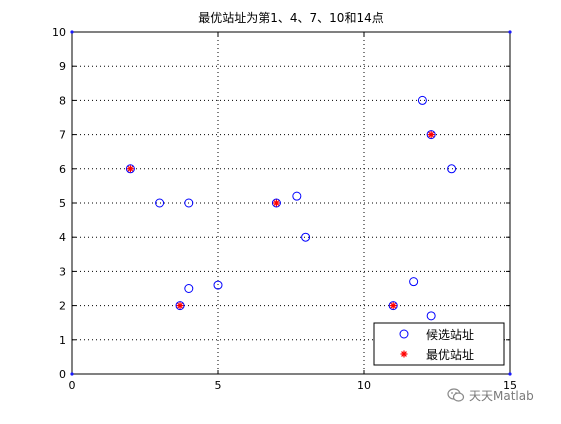 The width and height of the screenshot is (561, 424). Describe the element at coordinates (364, 385) in the screenshot. I see `x-tick-label: 10` at that location.